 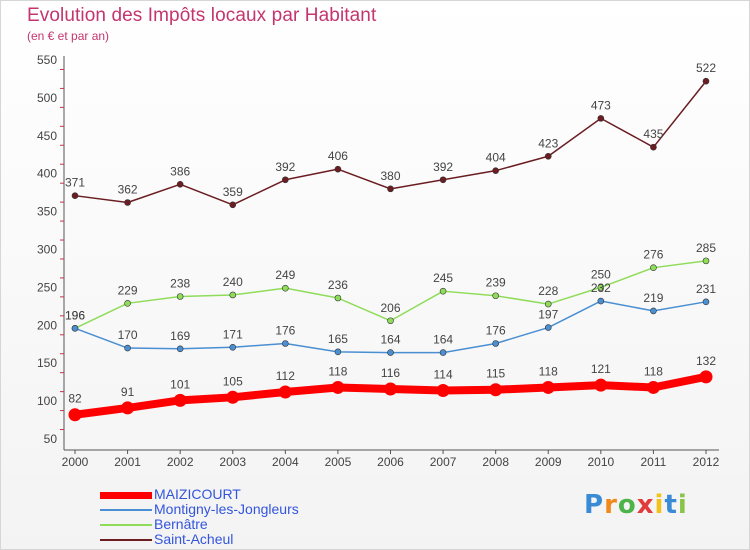 What do you see at coordinates (128, 190) in the screenshot?
I see `data-label: 362` at bounding box center [128, 190].